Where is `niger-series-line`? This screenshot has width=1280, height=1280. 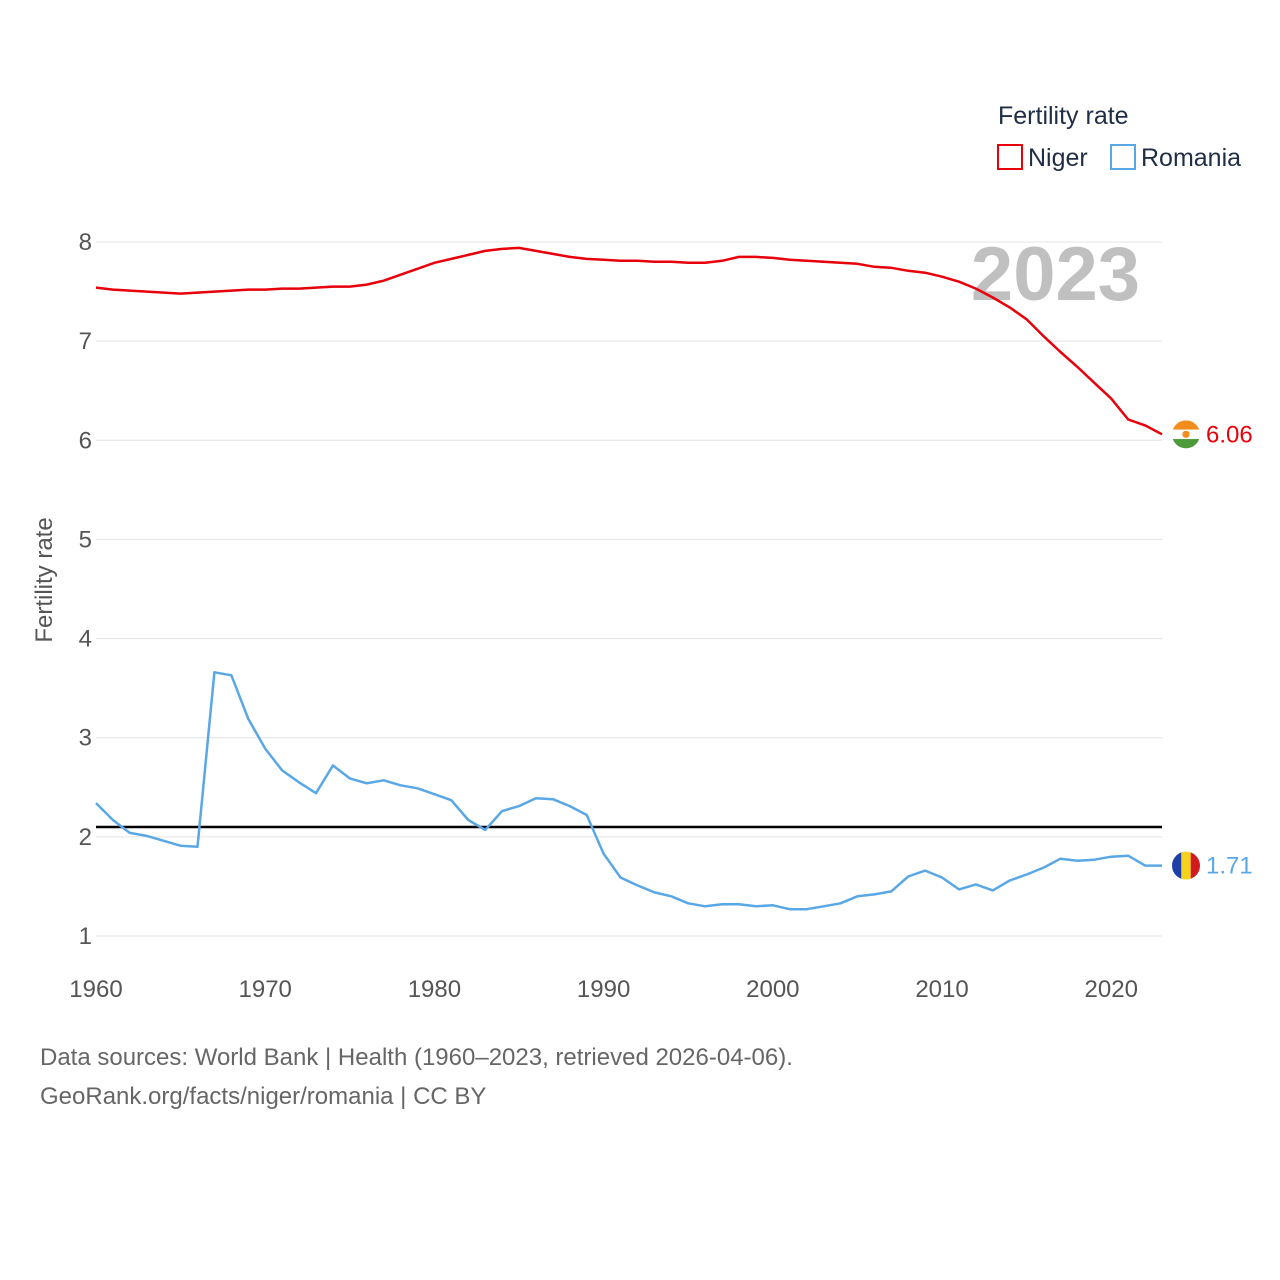
niger-series-line is located at coordinates (629, 341).